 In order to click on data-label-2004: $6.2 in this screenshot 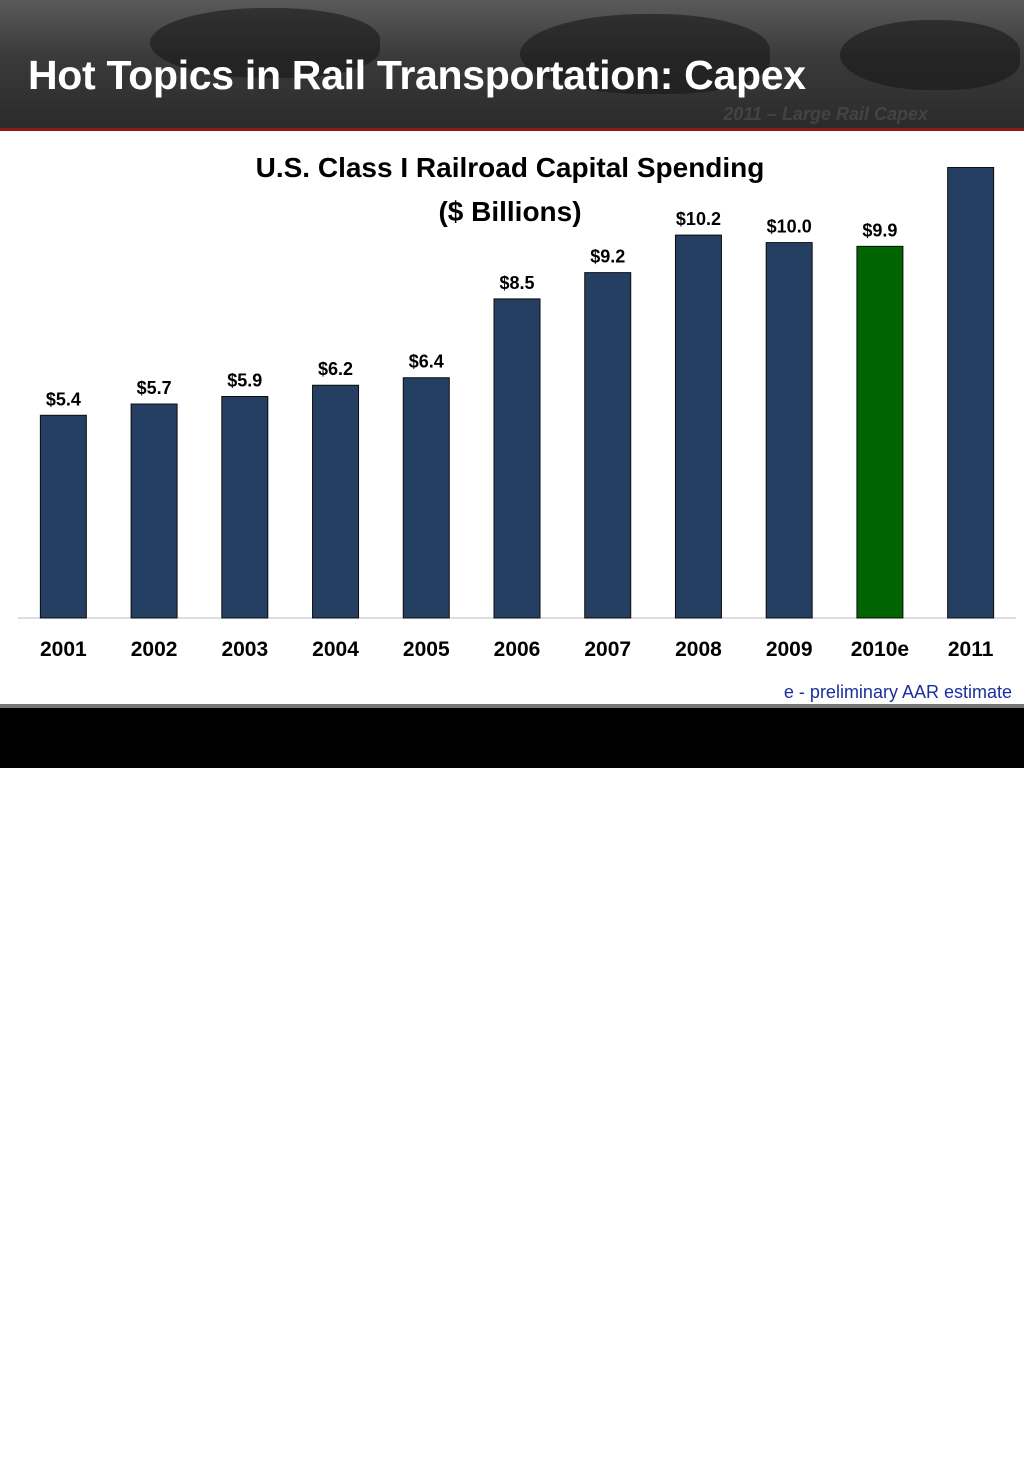, I will do `click(335, 369)`.